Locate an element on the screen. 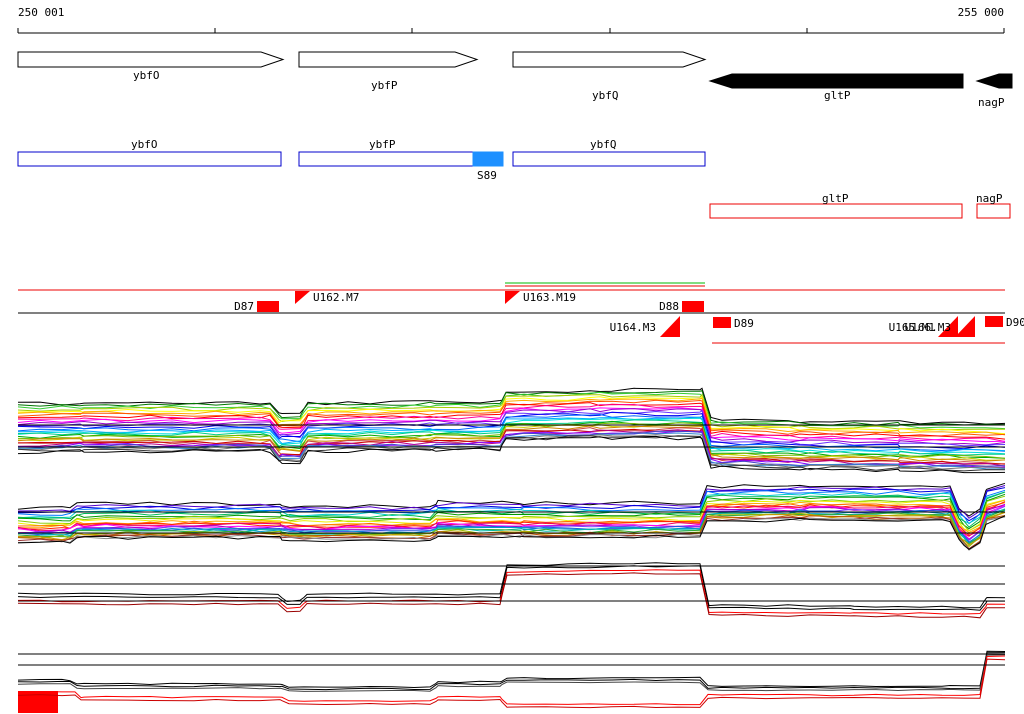 The image size is (1024, 714). gene-arrow-ybfO is located at coordinates (151, 59).